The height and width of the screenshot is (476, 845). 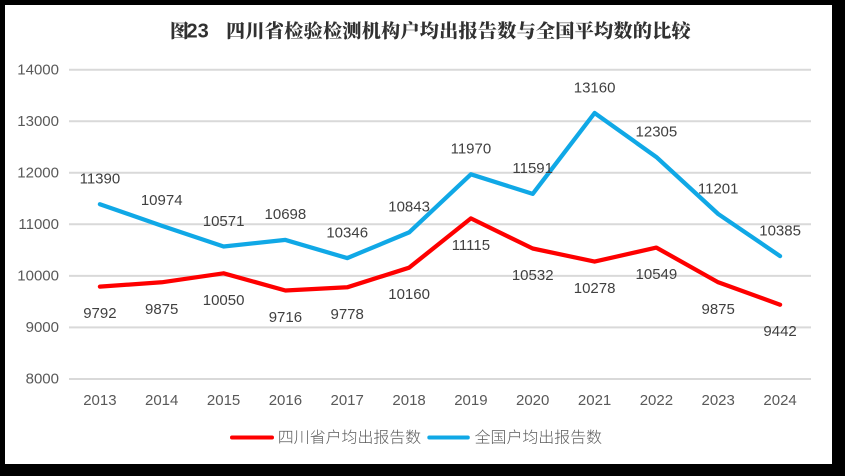 I want to click on svg-text: 10532, so click(x=533, y=275).